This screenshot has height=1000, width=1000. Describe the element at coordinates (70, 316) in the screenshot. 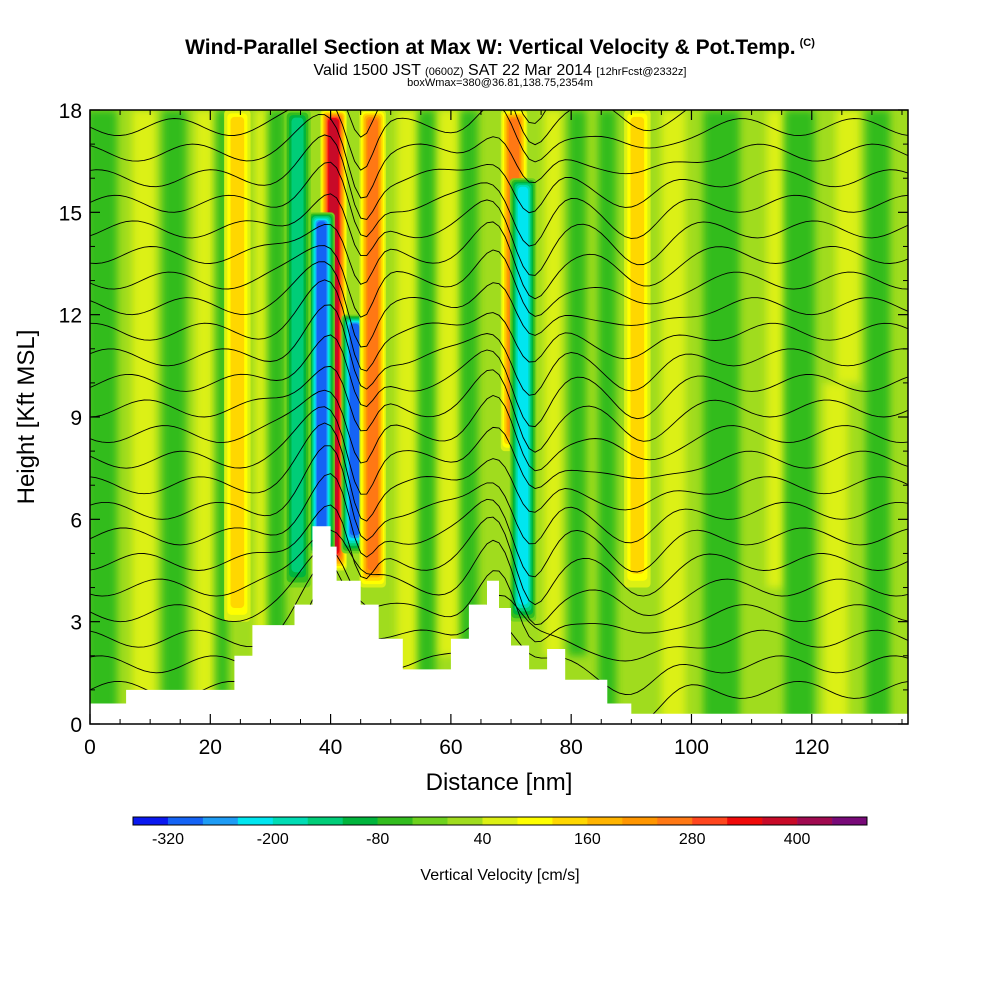

I see `y-tick-label: 12` at that location.